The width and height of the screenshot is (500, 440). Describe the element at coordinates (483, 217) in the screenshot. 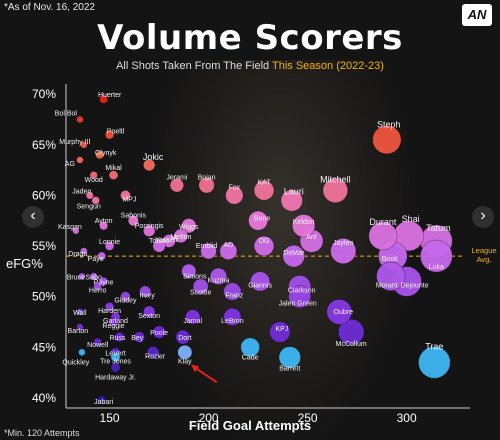

I see `chevron-right-icon: ›` at that location.